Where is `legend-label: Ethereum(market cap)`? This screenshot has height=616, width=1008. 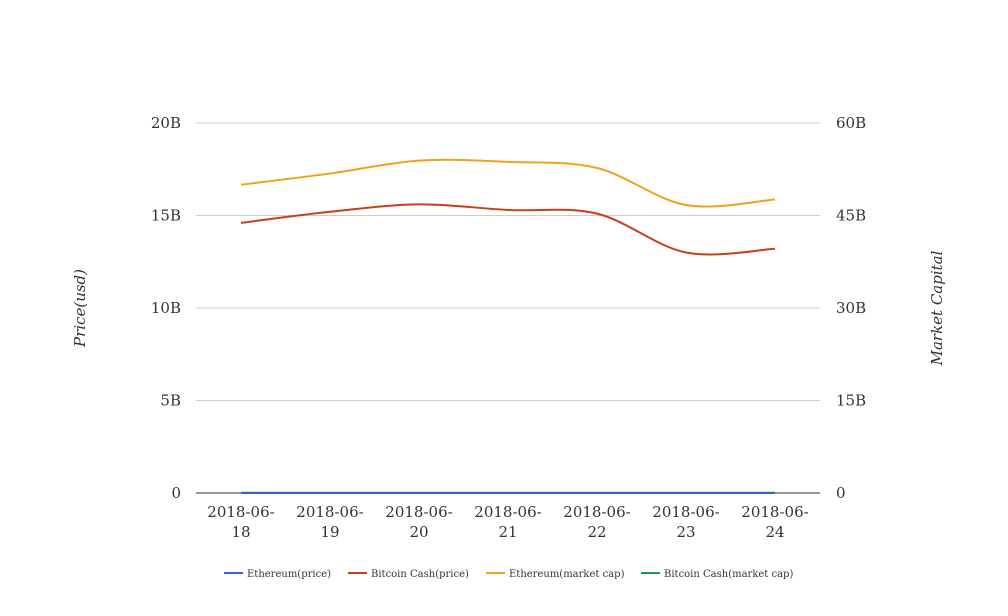 legend-label: Ethereum(market cap) is located at coordinates (567, 574).